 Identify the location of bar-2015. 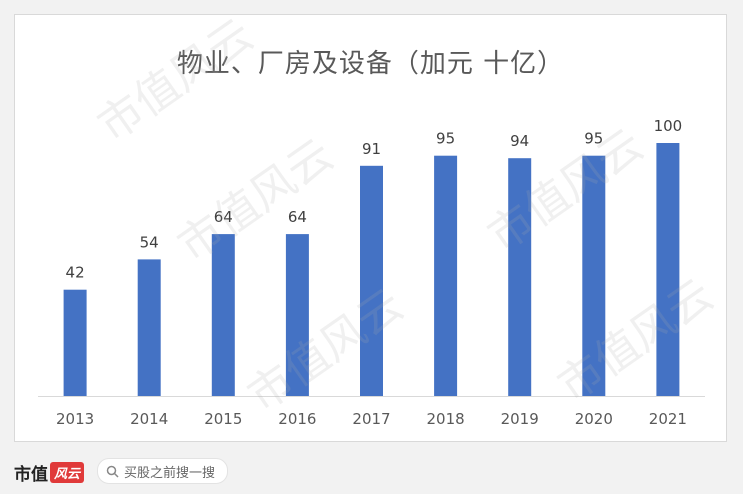
(223, 315).